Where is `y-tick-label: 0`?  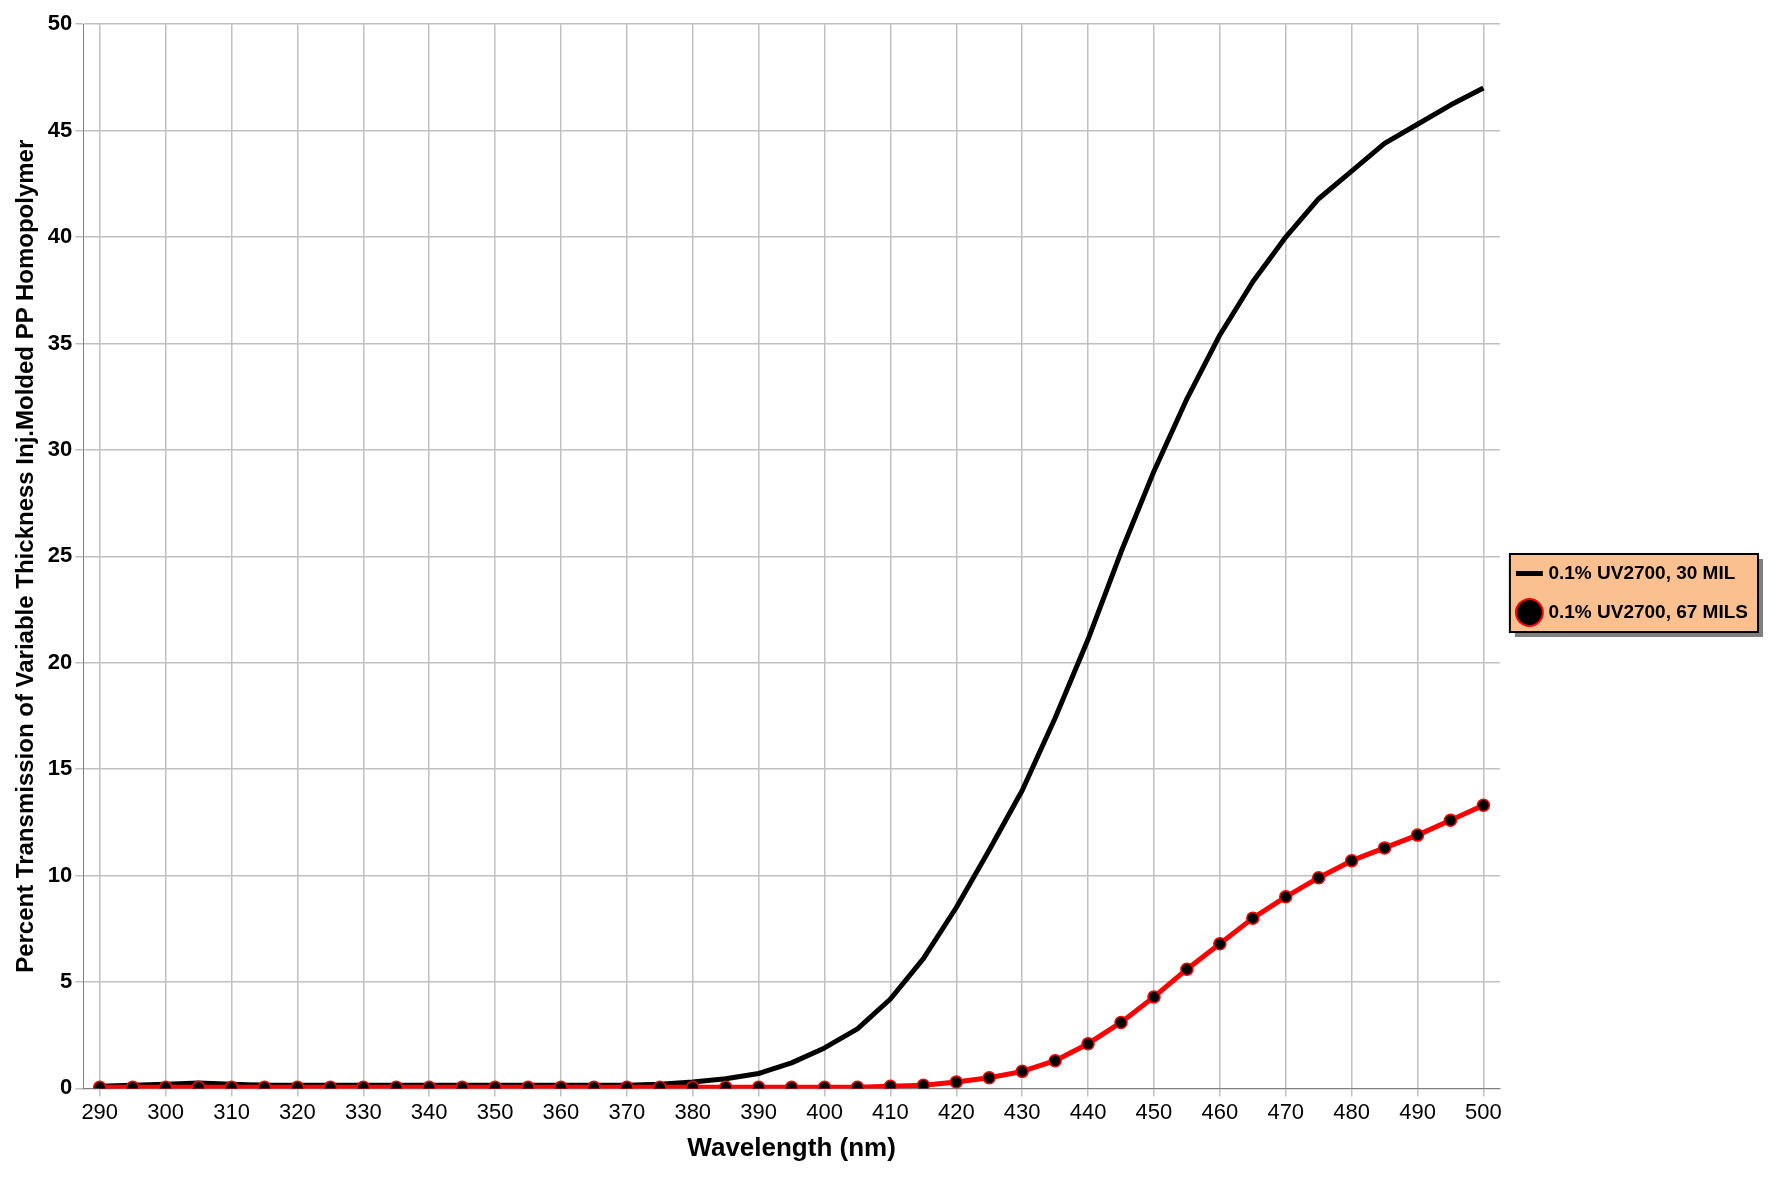 y-tick-label: 0 is located at coordinates (66, 1087).